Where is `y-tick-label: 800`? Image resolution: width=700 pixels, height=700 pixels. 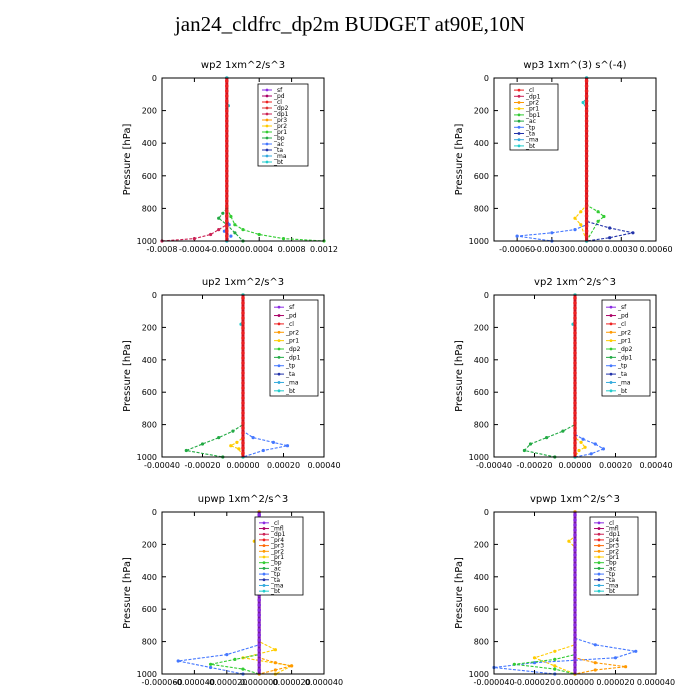
y-tick-label: 800 is located at coordinates (481, 425).